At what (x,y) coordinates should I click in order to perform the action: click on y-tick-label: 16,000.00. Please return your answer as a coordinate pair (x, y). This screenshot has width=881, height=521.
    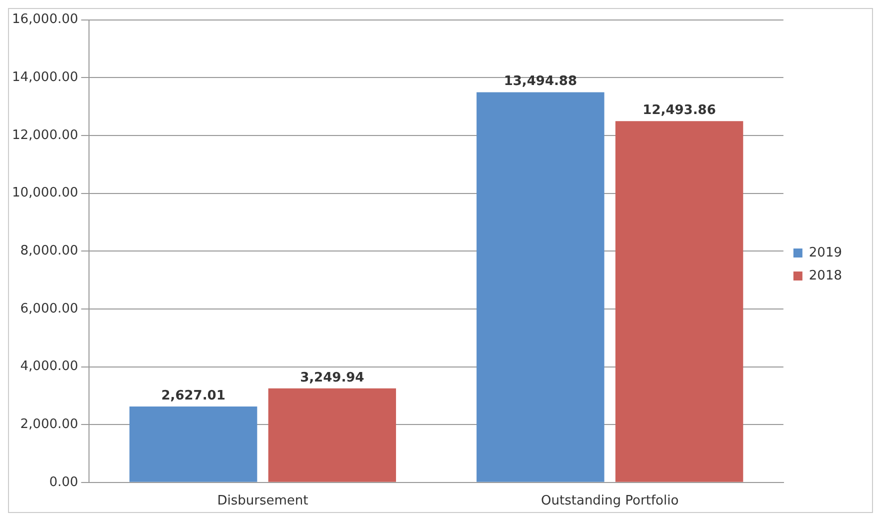
    Looking at the image, I should click on (45, 20).